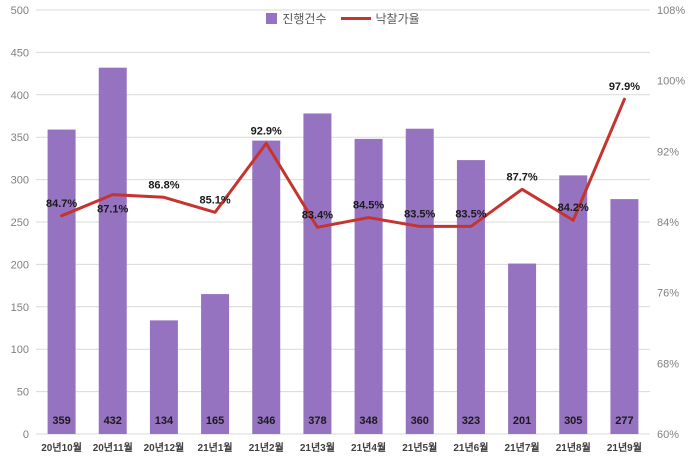  I want to click on bar-value-label: 201, so click(522, 421).